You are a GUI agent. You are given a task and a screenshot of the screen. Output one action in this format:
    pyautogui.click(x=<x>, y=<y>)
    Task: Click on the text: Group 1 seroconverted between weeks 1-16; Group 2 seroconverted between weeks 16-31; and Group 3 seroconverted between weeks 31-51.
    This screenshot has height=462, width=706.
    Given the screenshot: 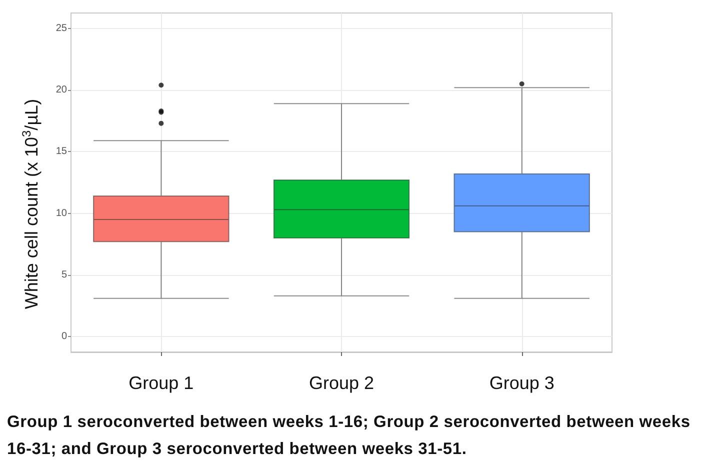 What is the action you would take?
    pyautogui.click(x=349, y=436)
    